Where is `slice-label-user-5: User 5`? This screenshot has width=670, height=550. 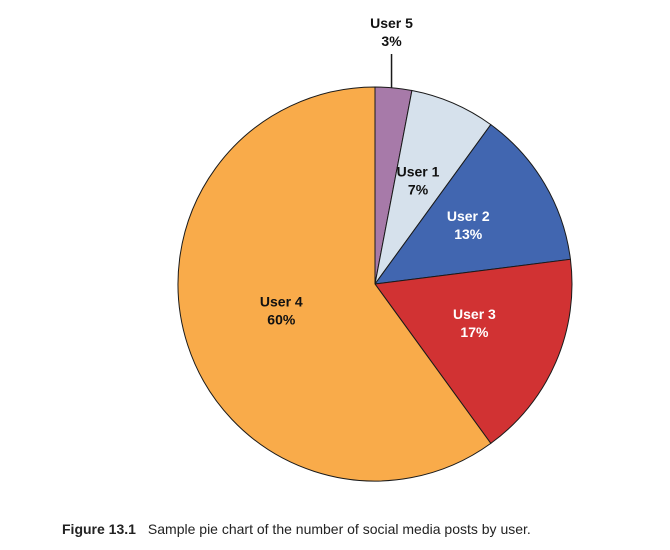 slice-label-user-5: User 5 is located at coordinates (391, 23).